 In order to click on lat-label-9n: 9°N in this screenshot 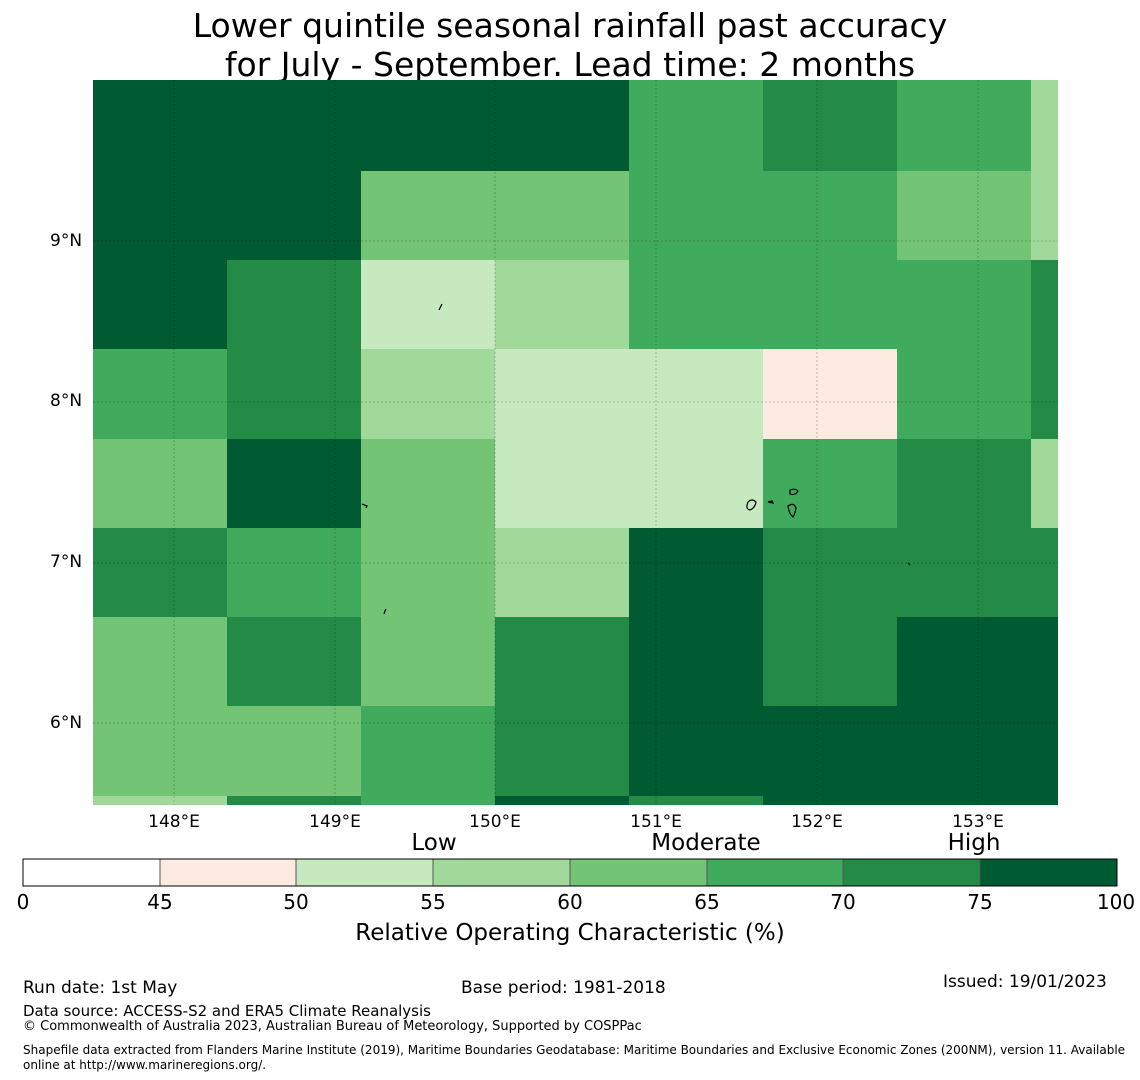, I will do `click(66, 241)`.